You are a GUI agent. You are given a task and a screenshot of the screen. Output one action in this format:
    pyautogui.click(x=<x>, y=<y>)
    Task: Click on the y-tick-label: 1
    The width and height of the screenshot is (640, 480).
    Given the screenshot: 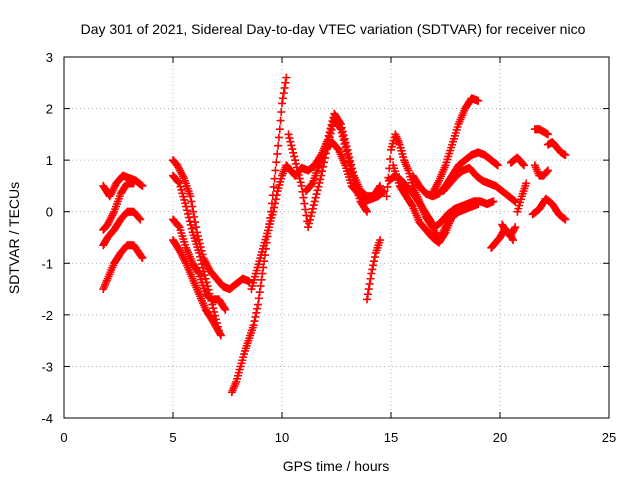 What is the action you would take?
    pyautogui.click(x=49, y=160)
    